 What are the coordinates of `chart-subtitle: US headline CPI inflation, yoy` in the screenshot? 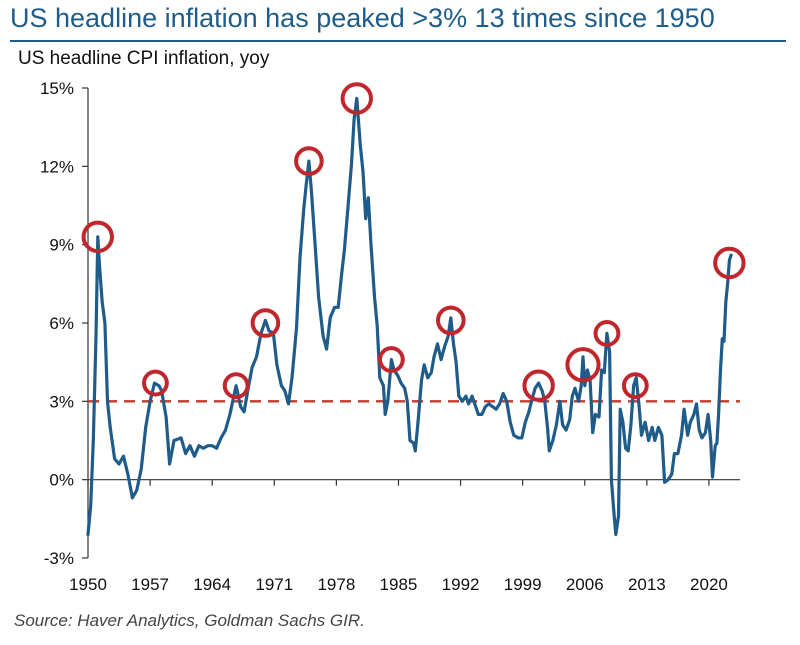 It's located at (144, 58).